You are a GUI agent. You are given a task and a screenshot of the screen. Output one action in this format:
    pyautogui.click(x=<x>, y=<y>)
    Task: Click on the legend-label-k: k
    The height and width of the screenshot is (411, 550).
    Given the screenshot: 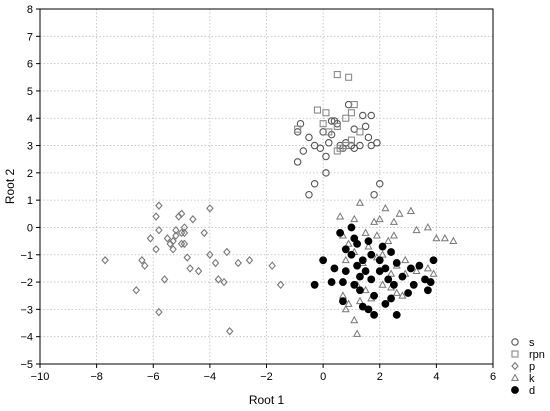 What is the action you would take?
    pyautogui.click(x=532, y=379)
    